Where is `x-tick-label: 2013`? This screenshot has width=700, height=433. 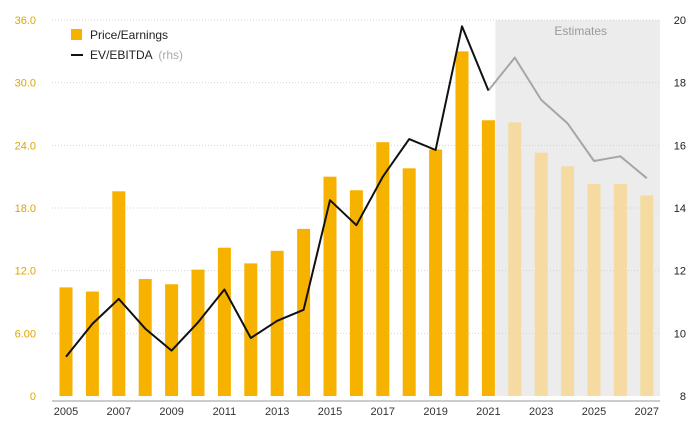 x-tick-label: 2013 is located at coordinates (277, 412).